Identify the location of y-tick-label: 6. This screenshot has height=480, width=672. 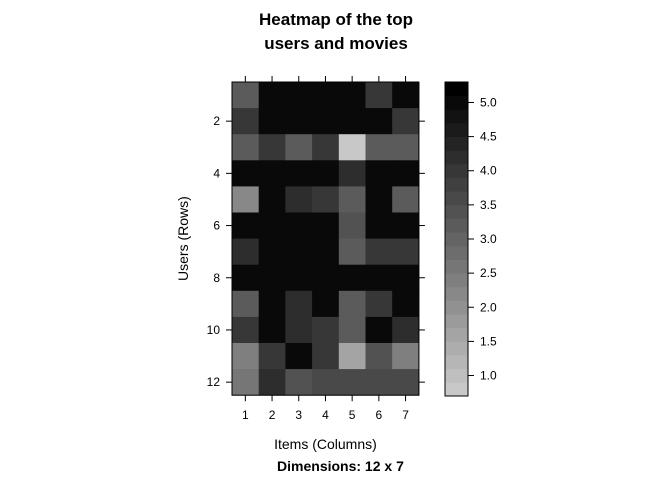
(216, 226).